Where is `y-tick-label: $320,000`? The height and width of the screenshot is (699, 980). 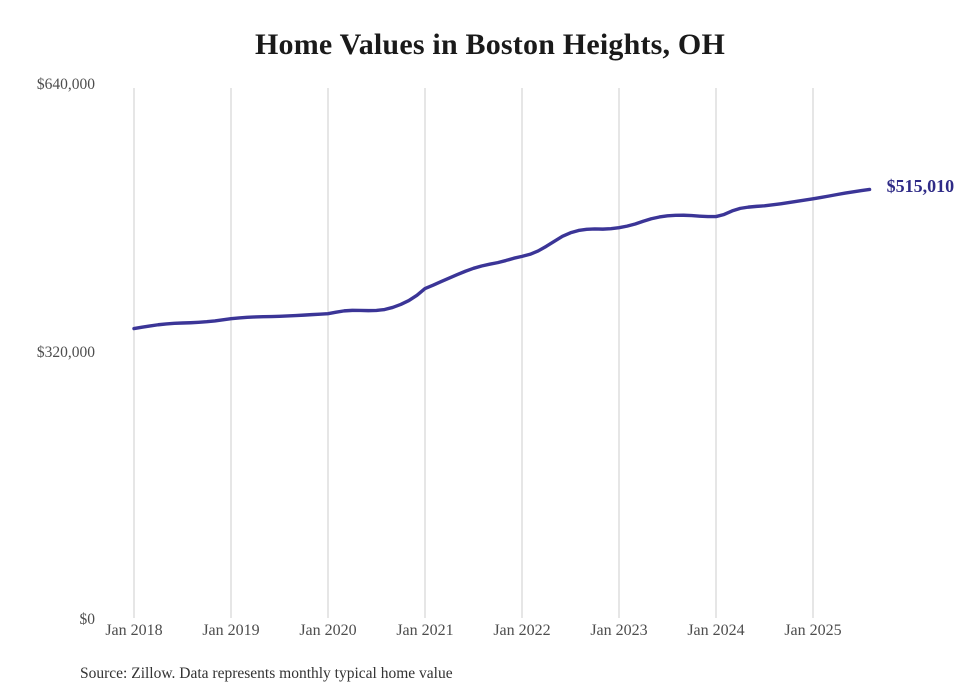
y-tick-label: $320,000 is located at coordinates (65, 352).